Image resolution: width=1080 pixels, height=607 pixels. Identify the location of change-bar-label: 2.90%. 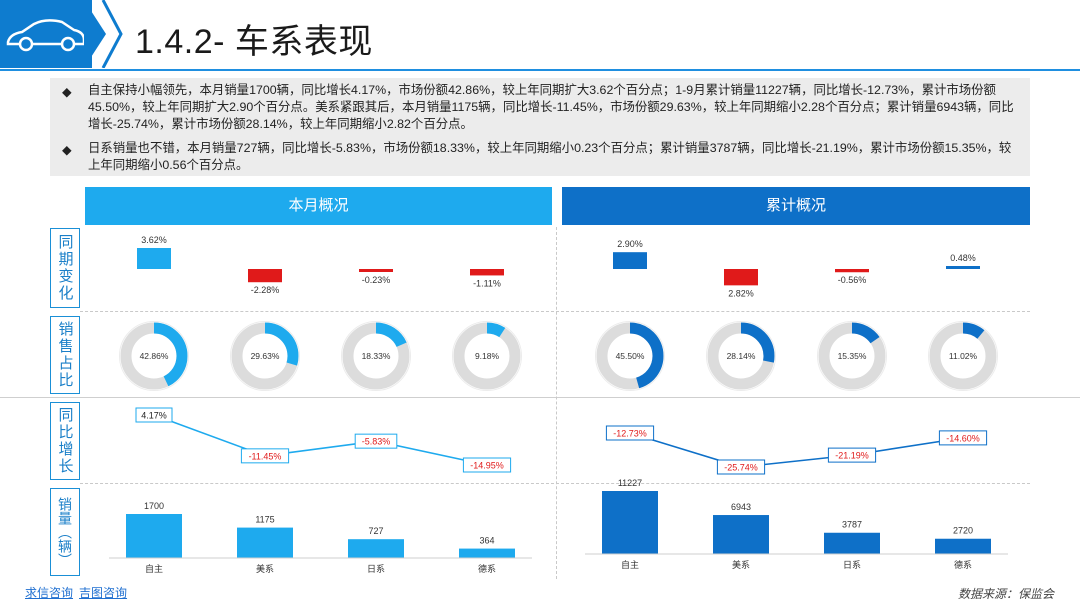
(630, 244).